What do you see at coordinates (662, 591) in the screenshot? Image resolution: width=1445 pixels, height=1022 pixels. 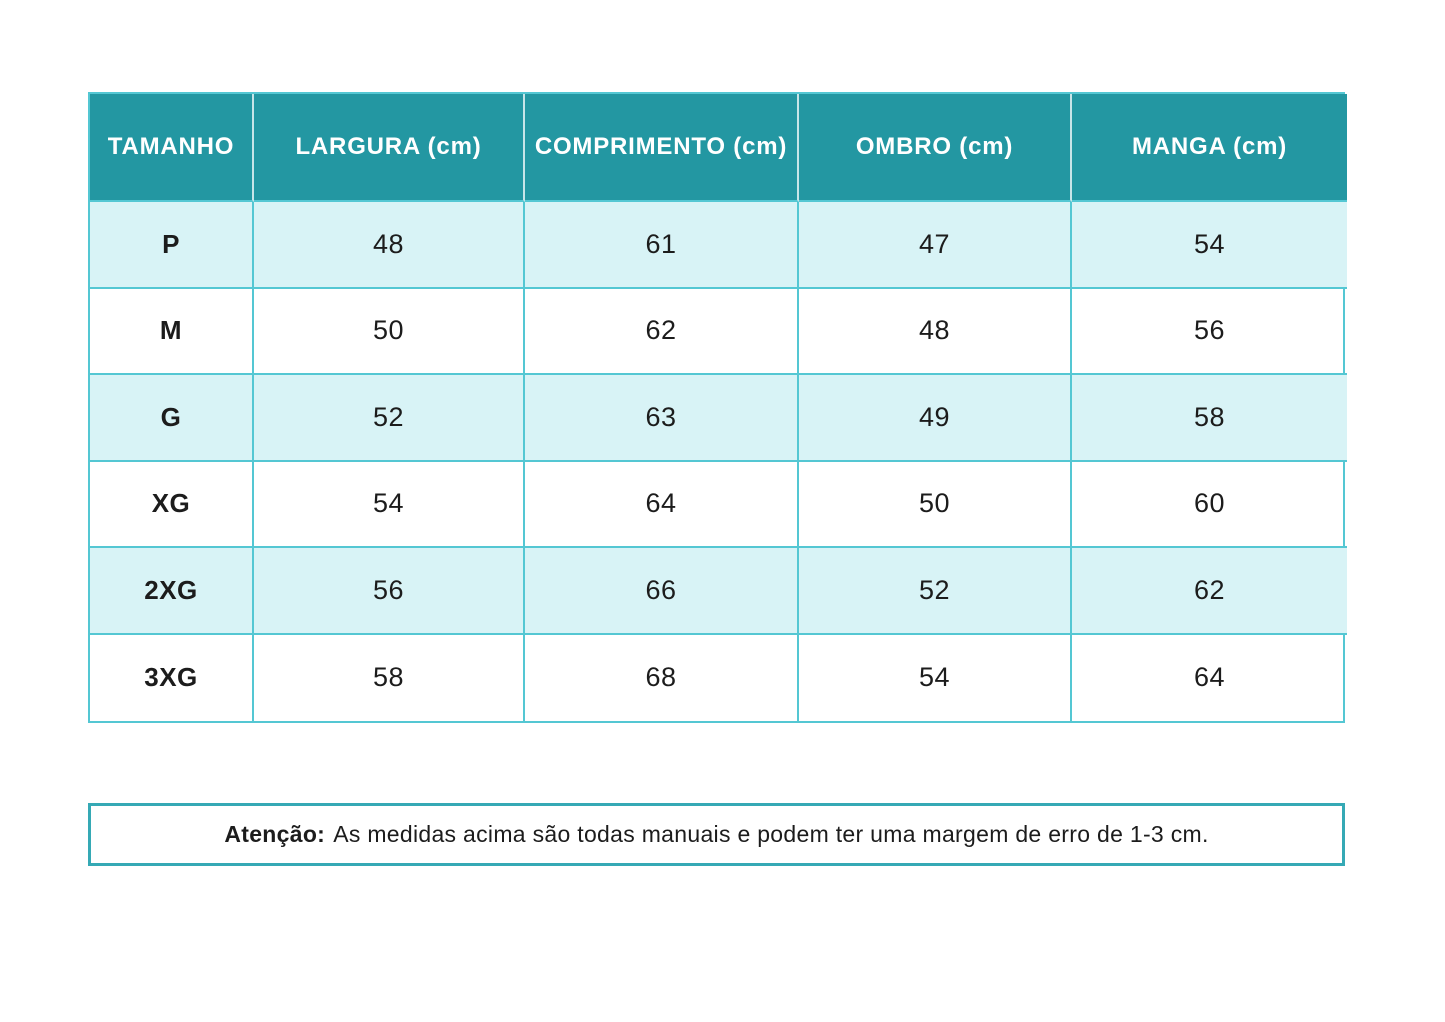 I see `value-cell: 66` at bounding box center [662, 591].